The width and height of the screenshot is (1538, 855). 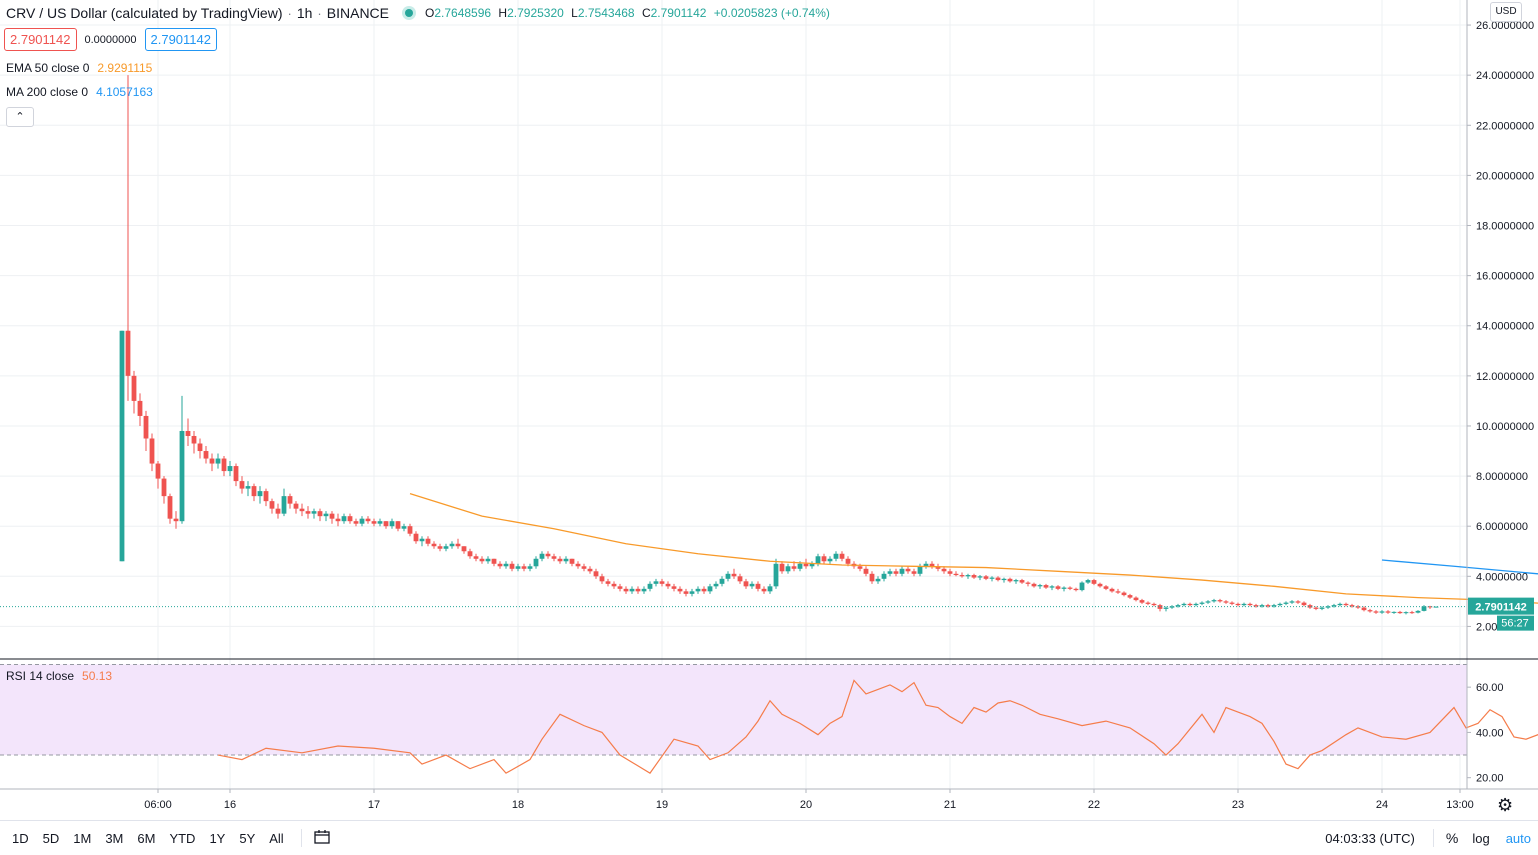 What do you see at coordinates (20, 117) in the screenshot?
I see `collapse-legend-button: ⌃` at bounding box center [20, 117].